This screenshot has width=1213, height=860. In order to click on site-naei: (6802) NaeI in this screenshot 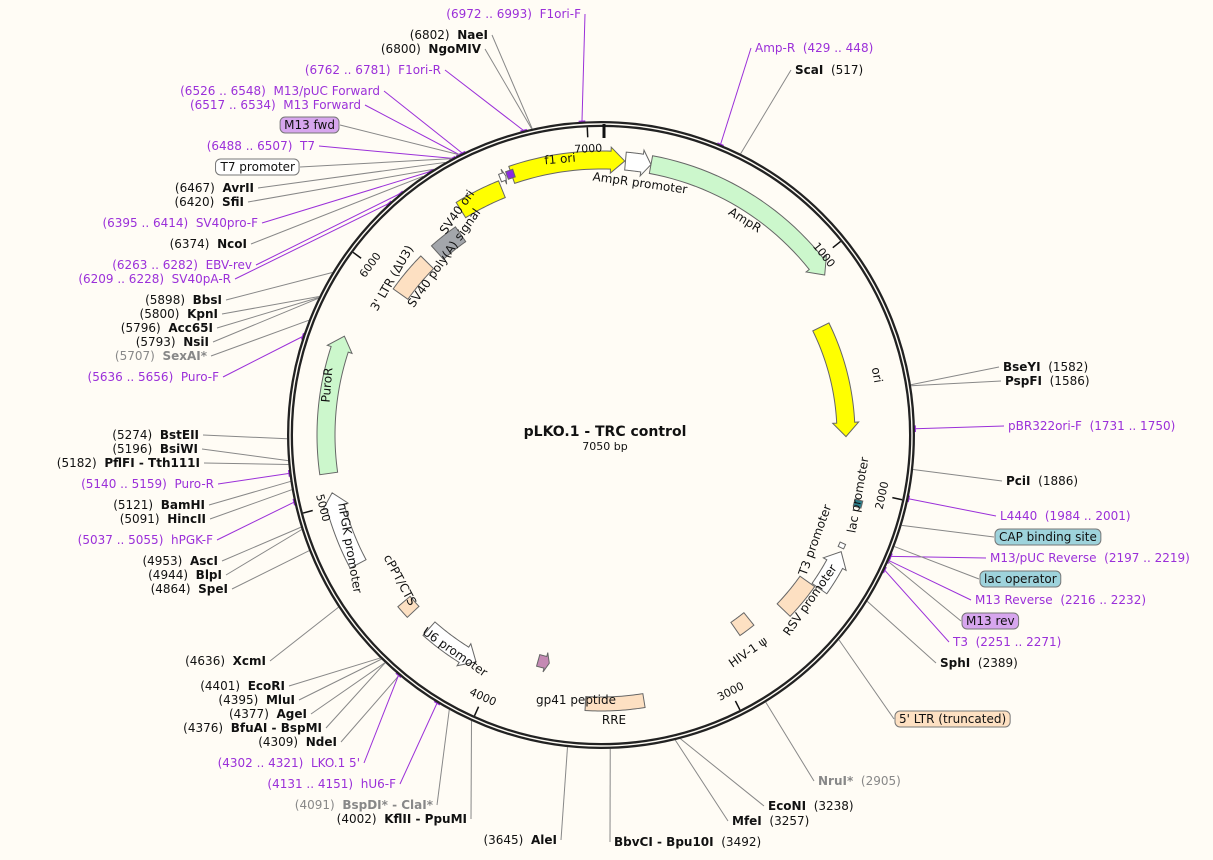, I will do `click(449, 35)`.